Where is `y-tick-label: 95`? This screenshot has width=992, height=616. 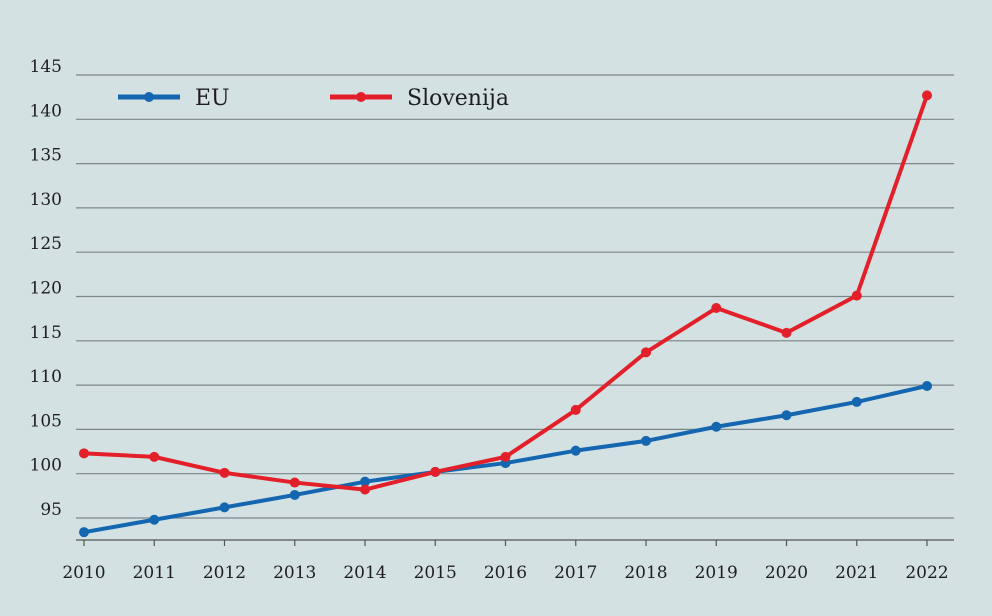
y-tick-label: 95 is located at coordinates (51, 510).